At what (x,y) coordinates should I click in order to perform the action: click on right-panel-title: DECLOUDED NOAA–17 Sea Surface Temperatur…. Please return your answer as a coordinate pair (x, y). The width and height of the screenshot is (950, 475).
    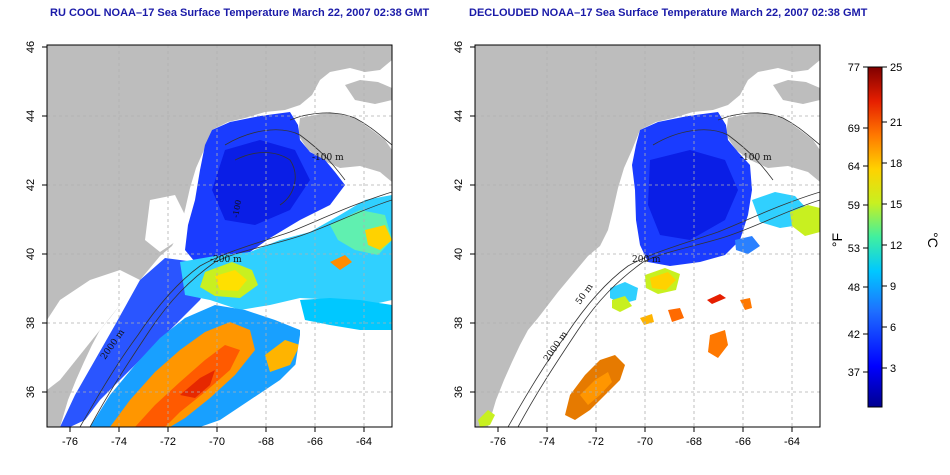
    Looking at the image, I should click on (668, 13).